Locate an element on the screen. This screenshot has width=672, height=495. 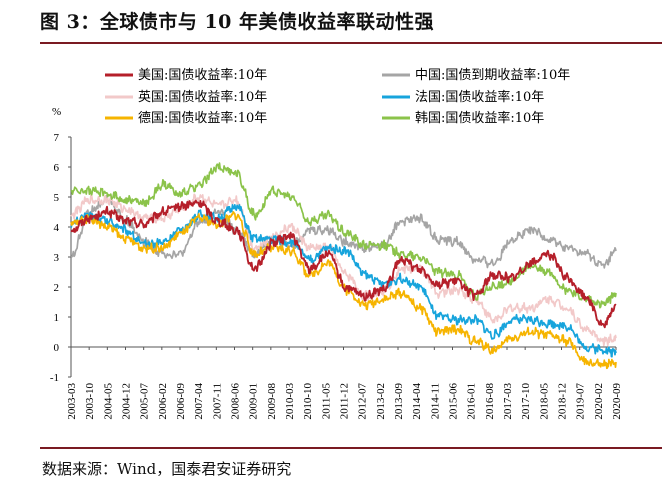
x-tick-label: 2013-02 is located at coordinates (381, 401).